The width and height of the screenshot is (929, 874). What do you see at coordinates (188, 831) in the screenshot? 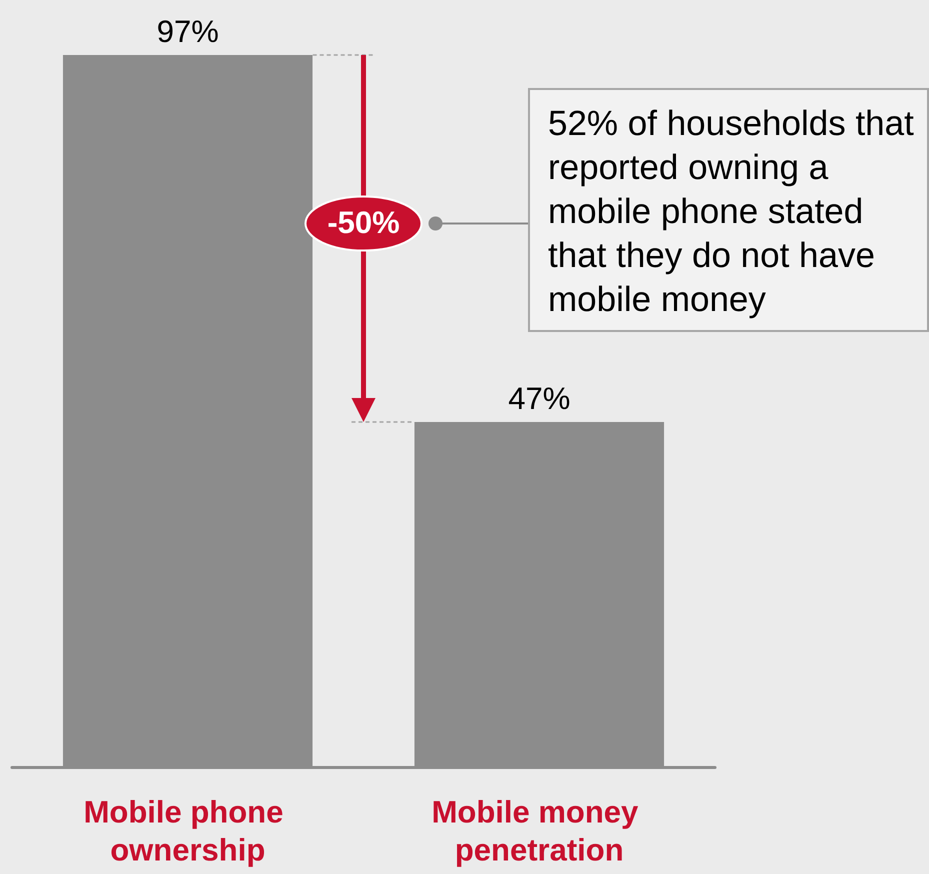
I see `x-tick-label: Mobile phone ownership` at bounding box center [188, 831].